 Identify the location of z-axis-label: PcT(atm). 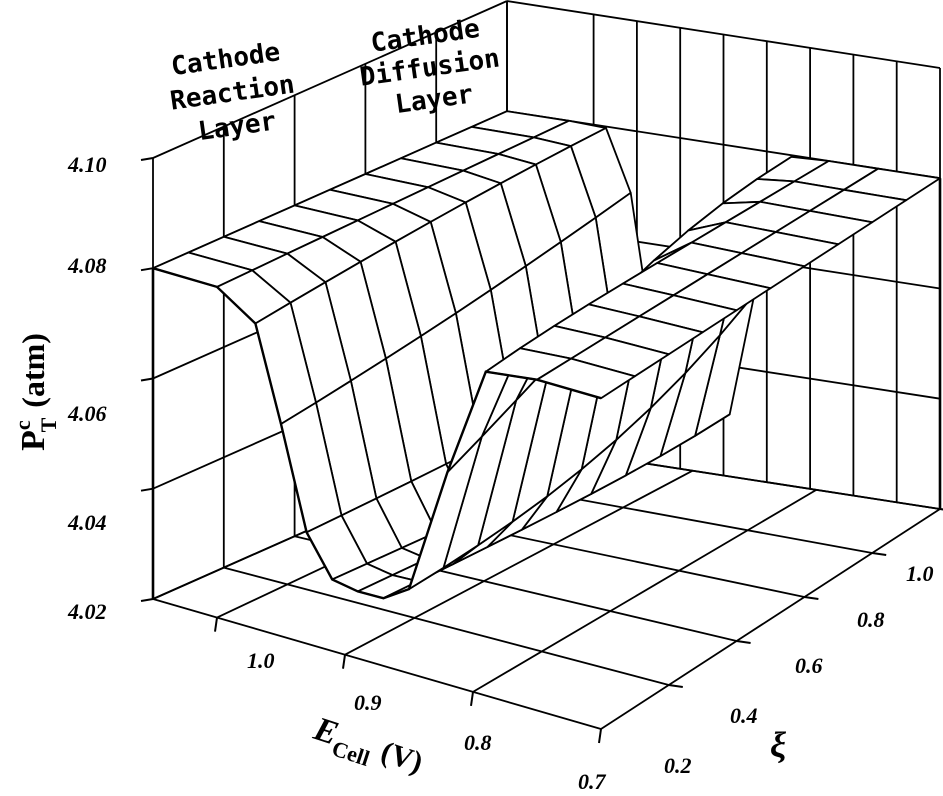
(35, 392).